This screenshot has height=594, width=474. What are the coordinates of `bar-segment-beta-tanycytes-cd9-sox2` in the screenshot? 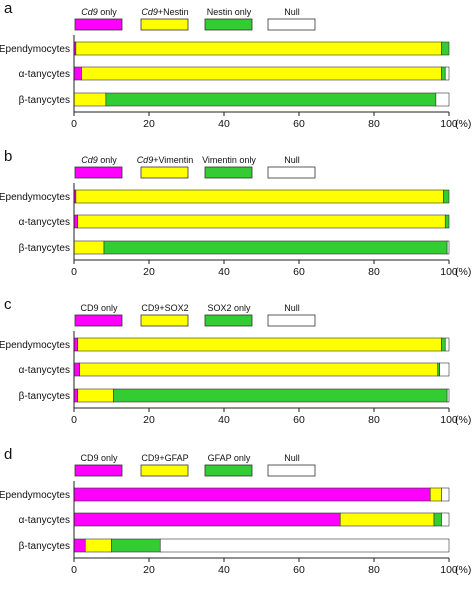 It's located at (95, 395).